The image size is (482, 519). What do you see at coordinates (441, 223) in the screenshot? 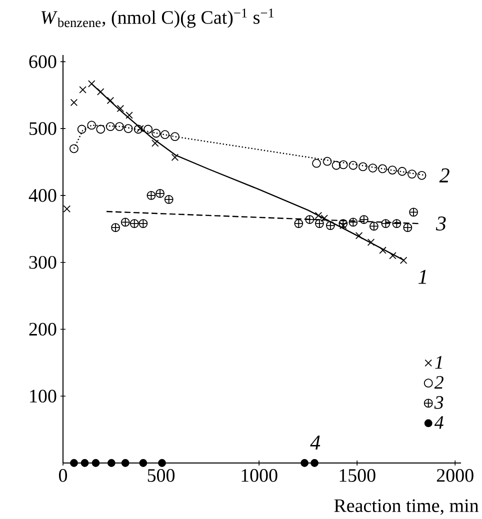
I see `annotation: 3` at bounding box center [441, 223].